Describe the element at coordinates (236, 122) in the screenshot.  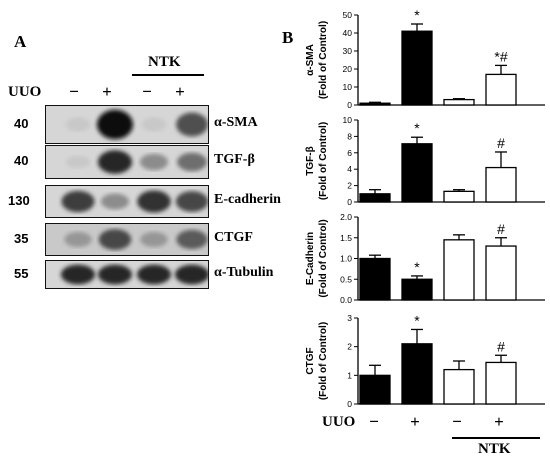
I see `protein-label: α-SMA` at that location.